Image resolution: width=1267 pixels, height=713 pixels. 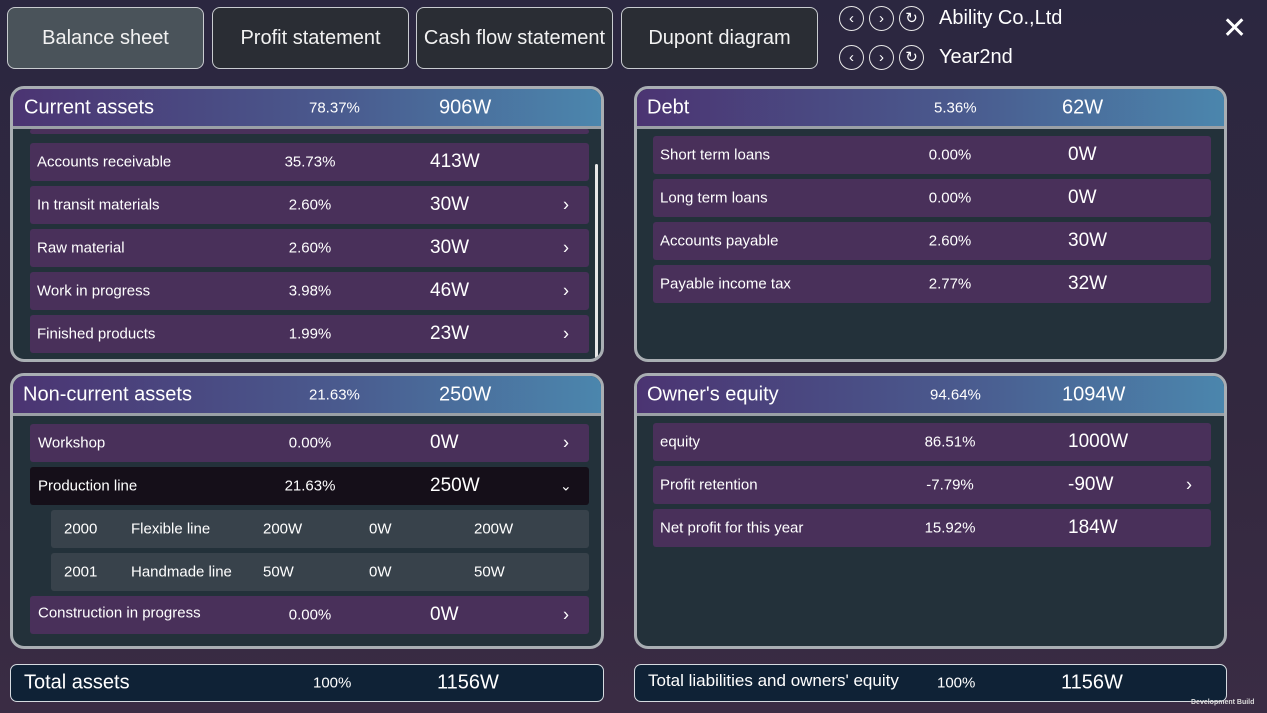 I want to click on row-pct: 21.63%, so click(x=310, y=486).